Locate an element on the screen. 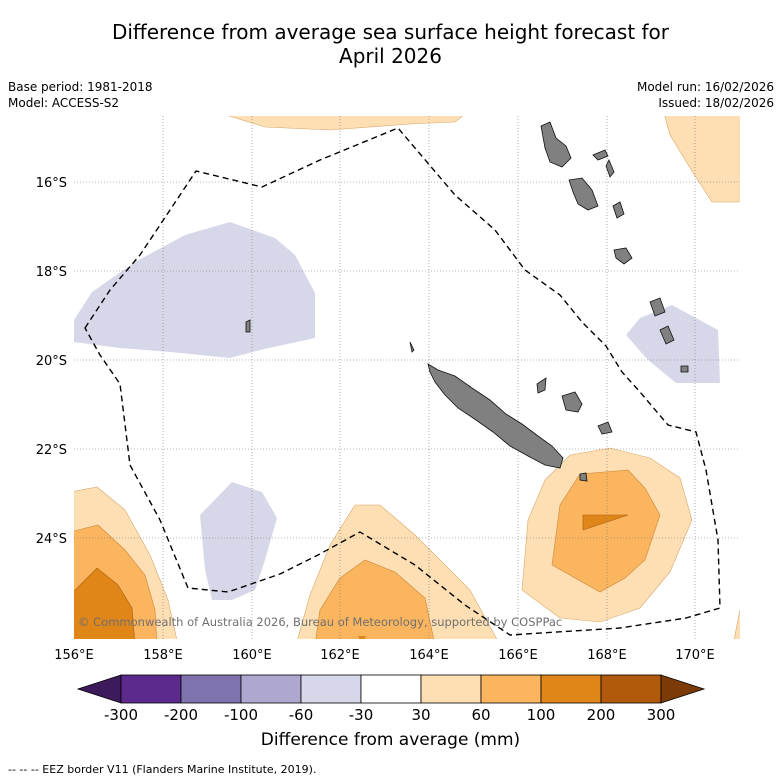  contour-100-southcentral is located at coordinates (362, 637).